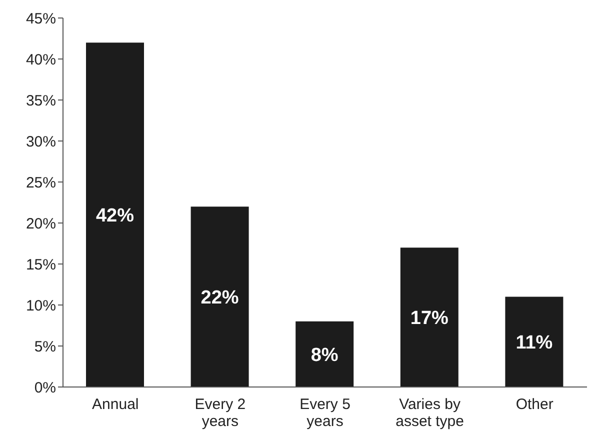 This screenshot has height=448, width=605. I want to click on y-tick-label: 35%, so click(41, 101).